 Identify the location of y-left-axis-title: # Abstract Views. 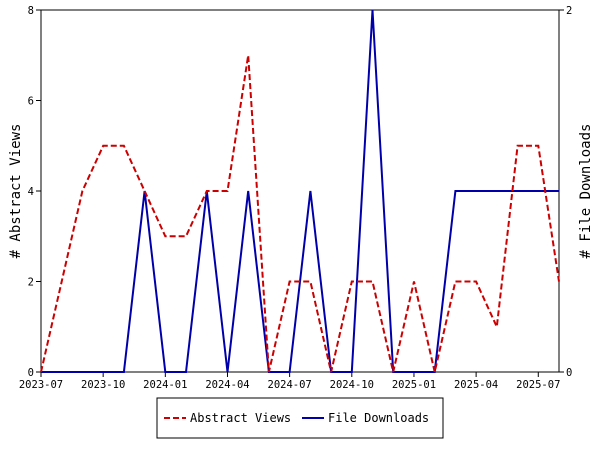
(16, 191).